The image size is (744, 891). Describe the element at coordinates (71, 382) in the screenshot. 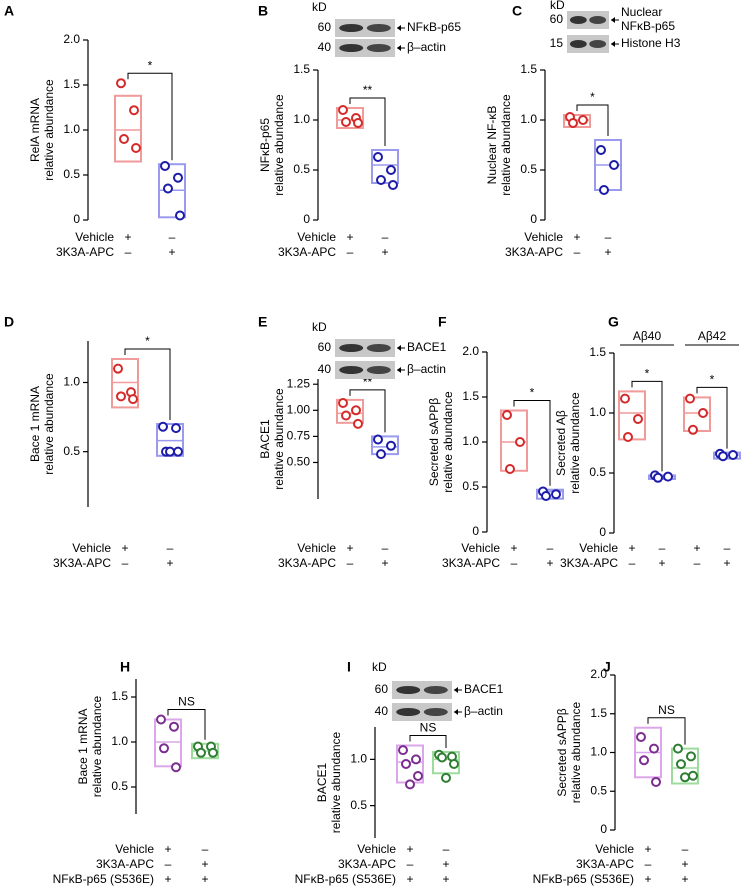

I see `y-tick-label: 1.0` at that location.